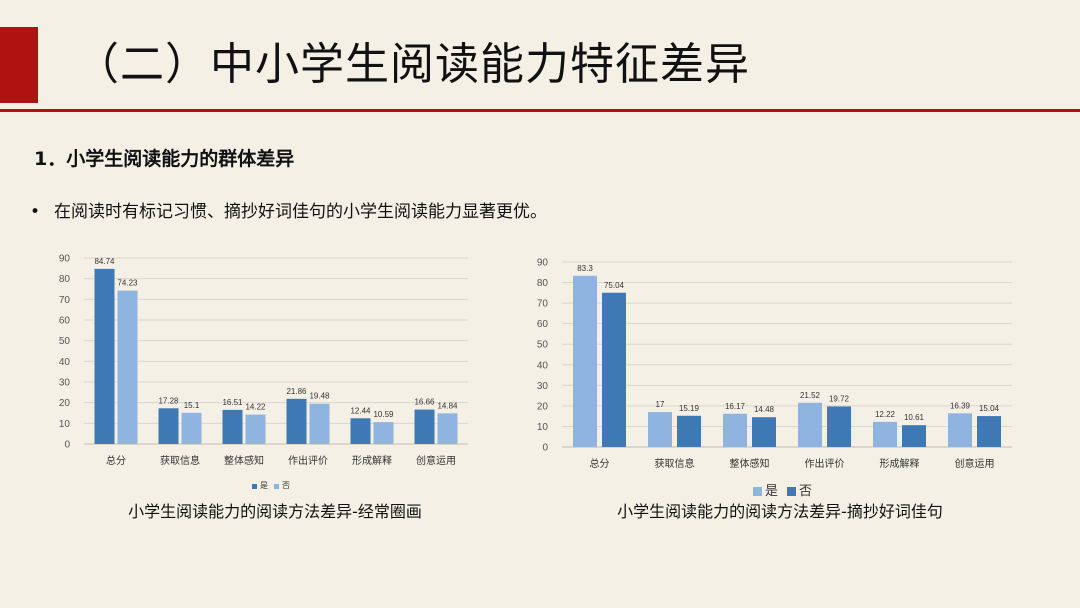 The height and width of the screenshot is (608, 1080). What do you see at coordinates (960, 405) in the screenshot?
I see `data-label: 16.39` at bounding box center [960, 405].